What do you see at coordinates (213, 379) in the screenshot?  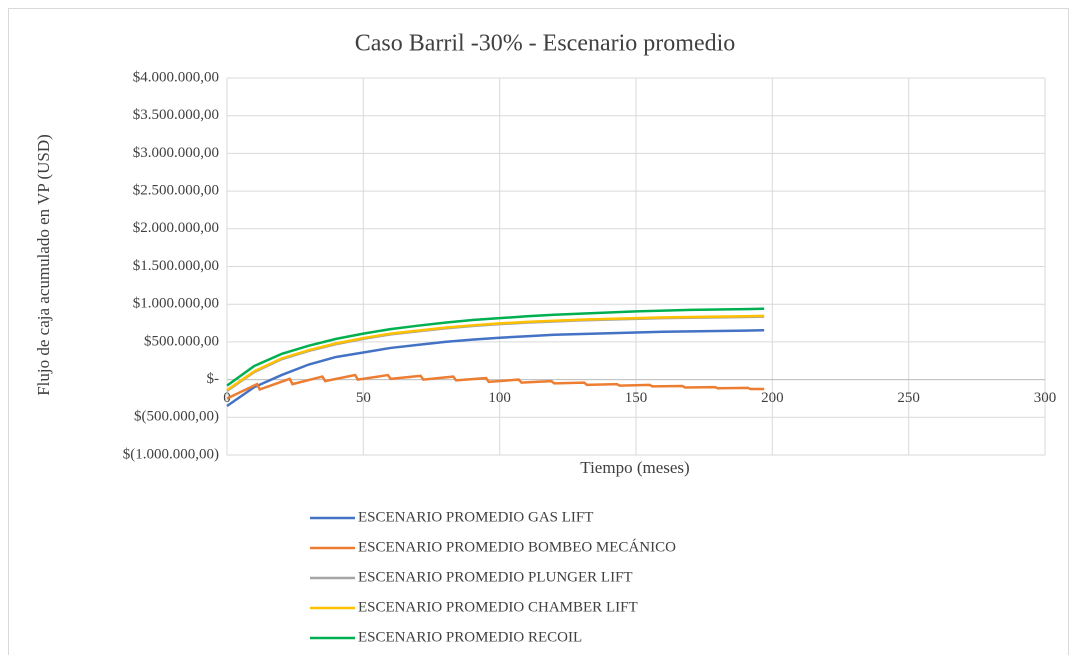 I see `y-tick-label: $-` at bounding box center [213, 379].